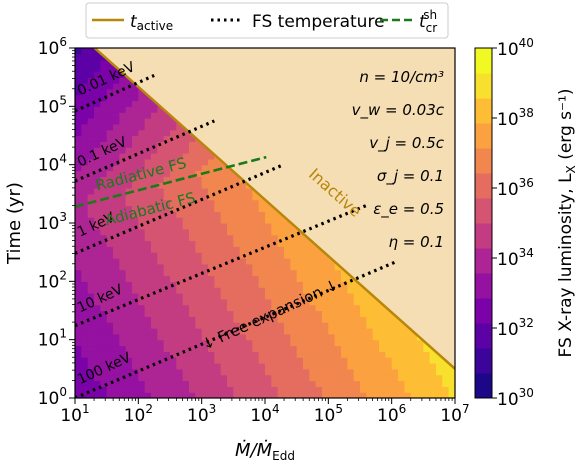 The image size is (581, 464). I want to click on colorbar-level, so click(483, 361).